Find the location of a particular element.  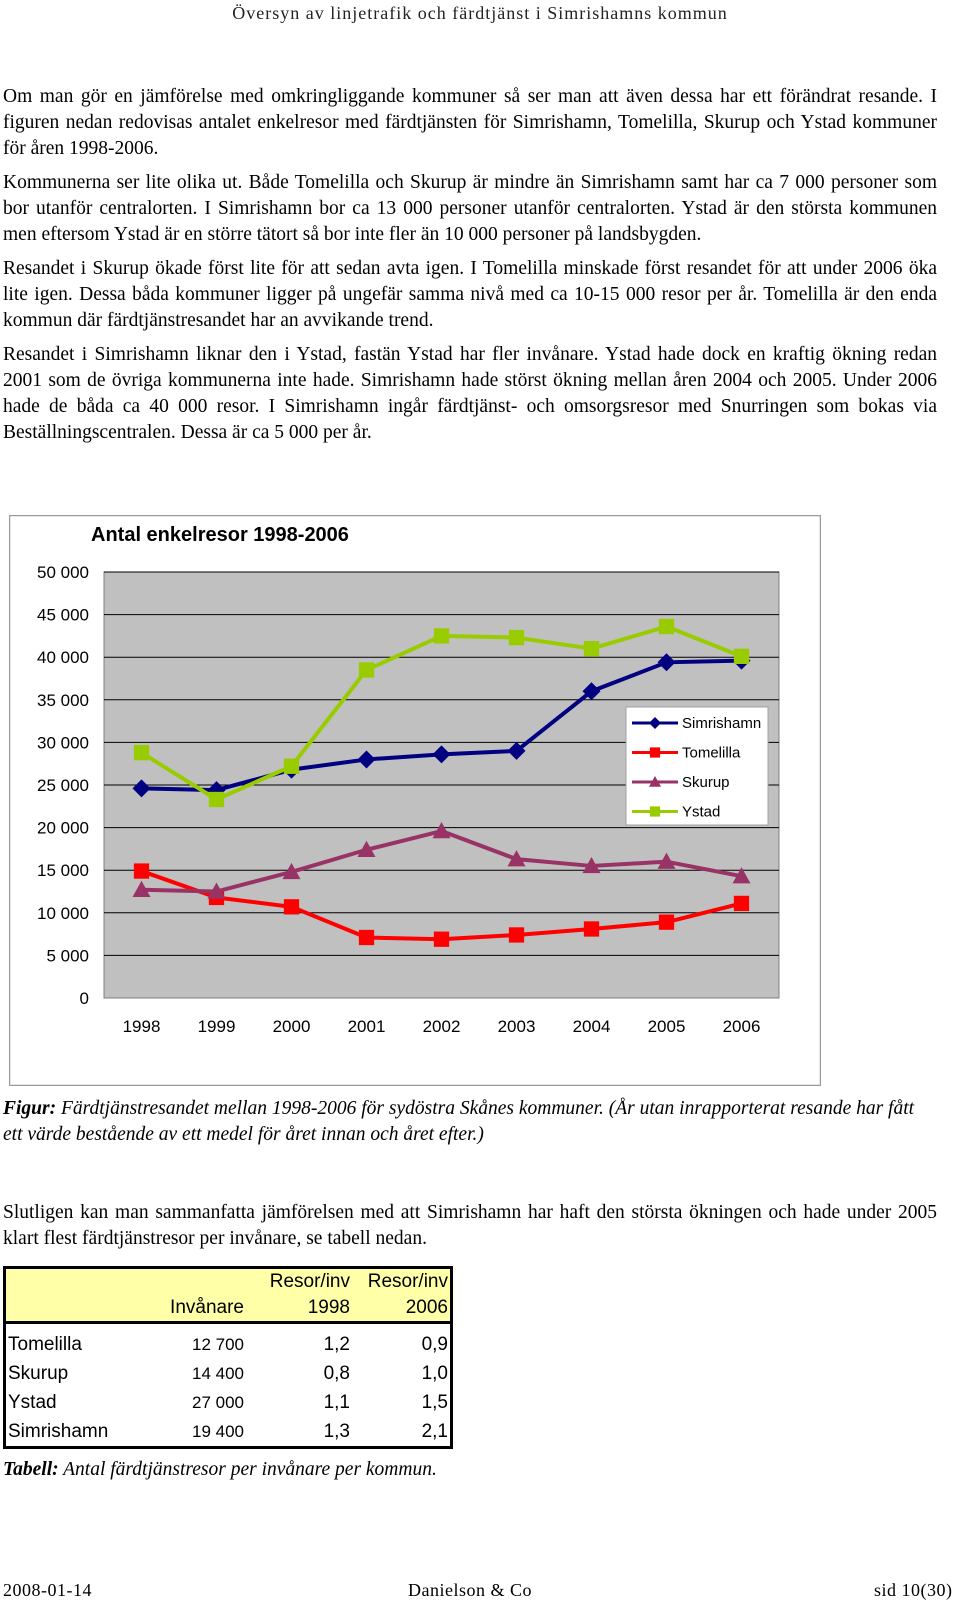

legend-label-ystad: Ystad is located at coordinates (701, 812).